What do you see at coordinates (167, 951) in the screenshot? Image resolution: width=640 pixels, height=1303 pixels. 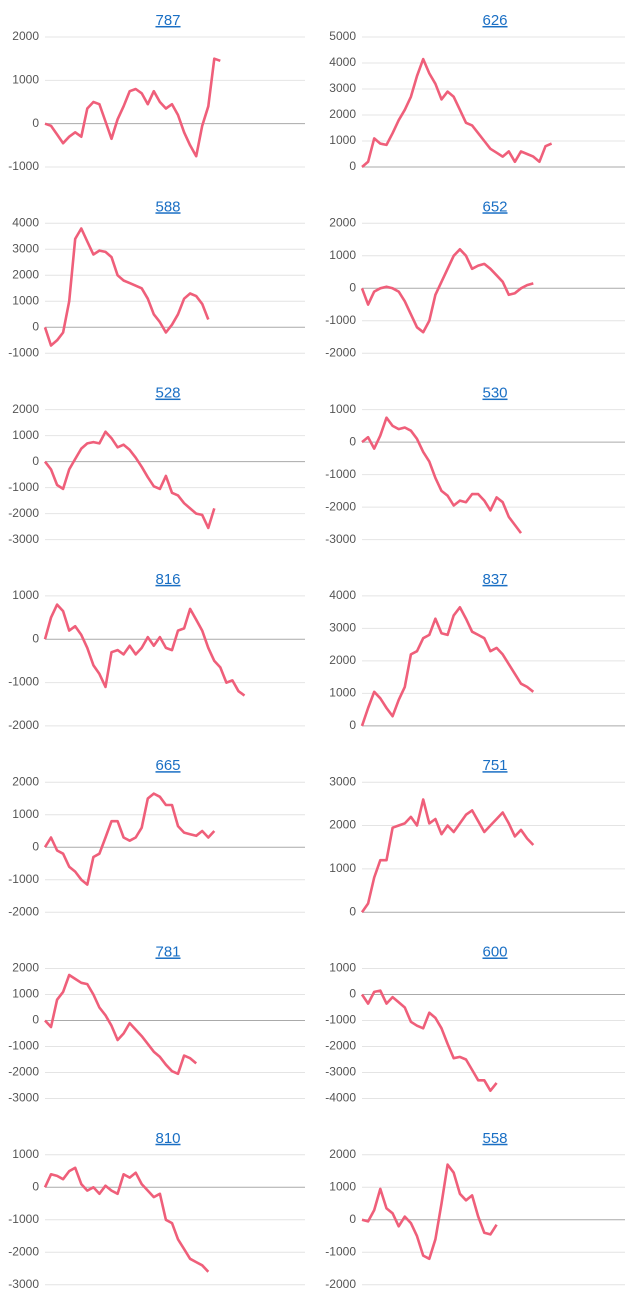 I see `chart-title: 781` at bounding box center [167, 951].